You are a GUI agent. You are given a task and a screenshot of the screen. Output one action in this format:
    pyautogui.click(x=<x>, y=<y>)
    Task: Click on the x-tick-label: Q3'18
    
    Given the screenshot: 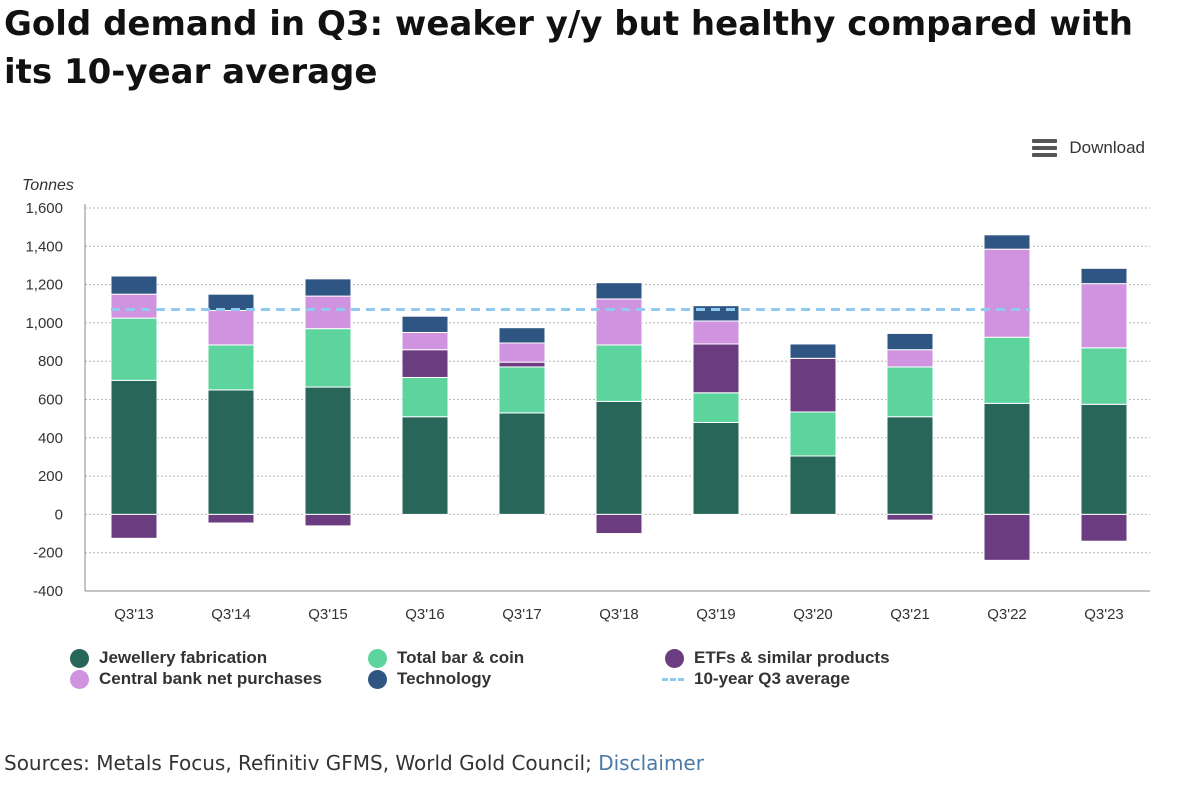 What is the action you would take?
    pyautogui.click(x=619, y=614)
    